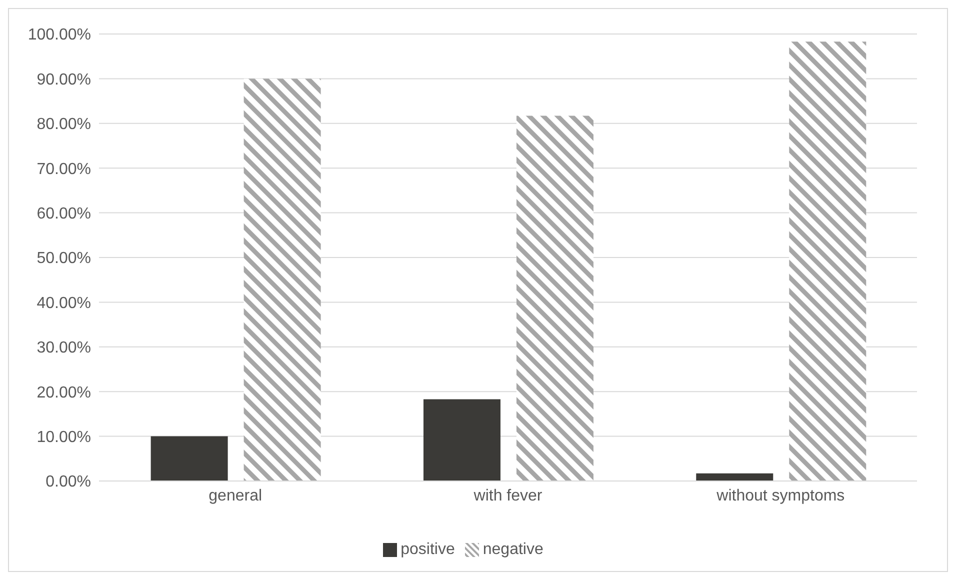 This screenshot has width=955, height=579. Describe the element at coordinates (63, 169) in the screenshot. I see `y-tick-label: 70.00%` at that location.